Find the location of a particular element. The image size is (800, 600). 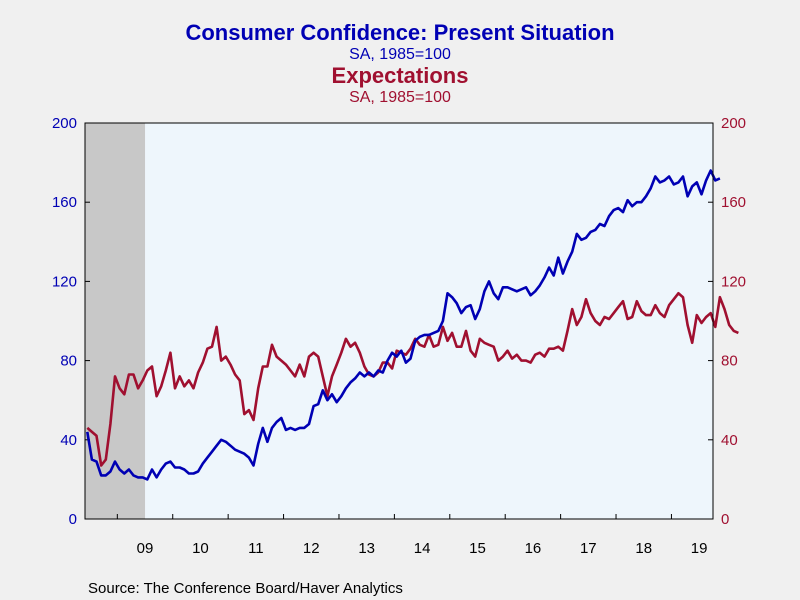

y-tick-label-right: 40 is located at coordinates (729, 440).